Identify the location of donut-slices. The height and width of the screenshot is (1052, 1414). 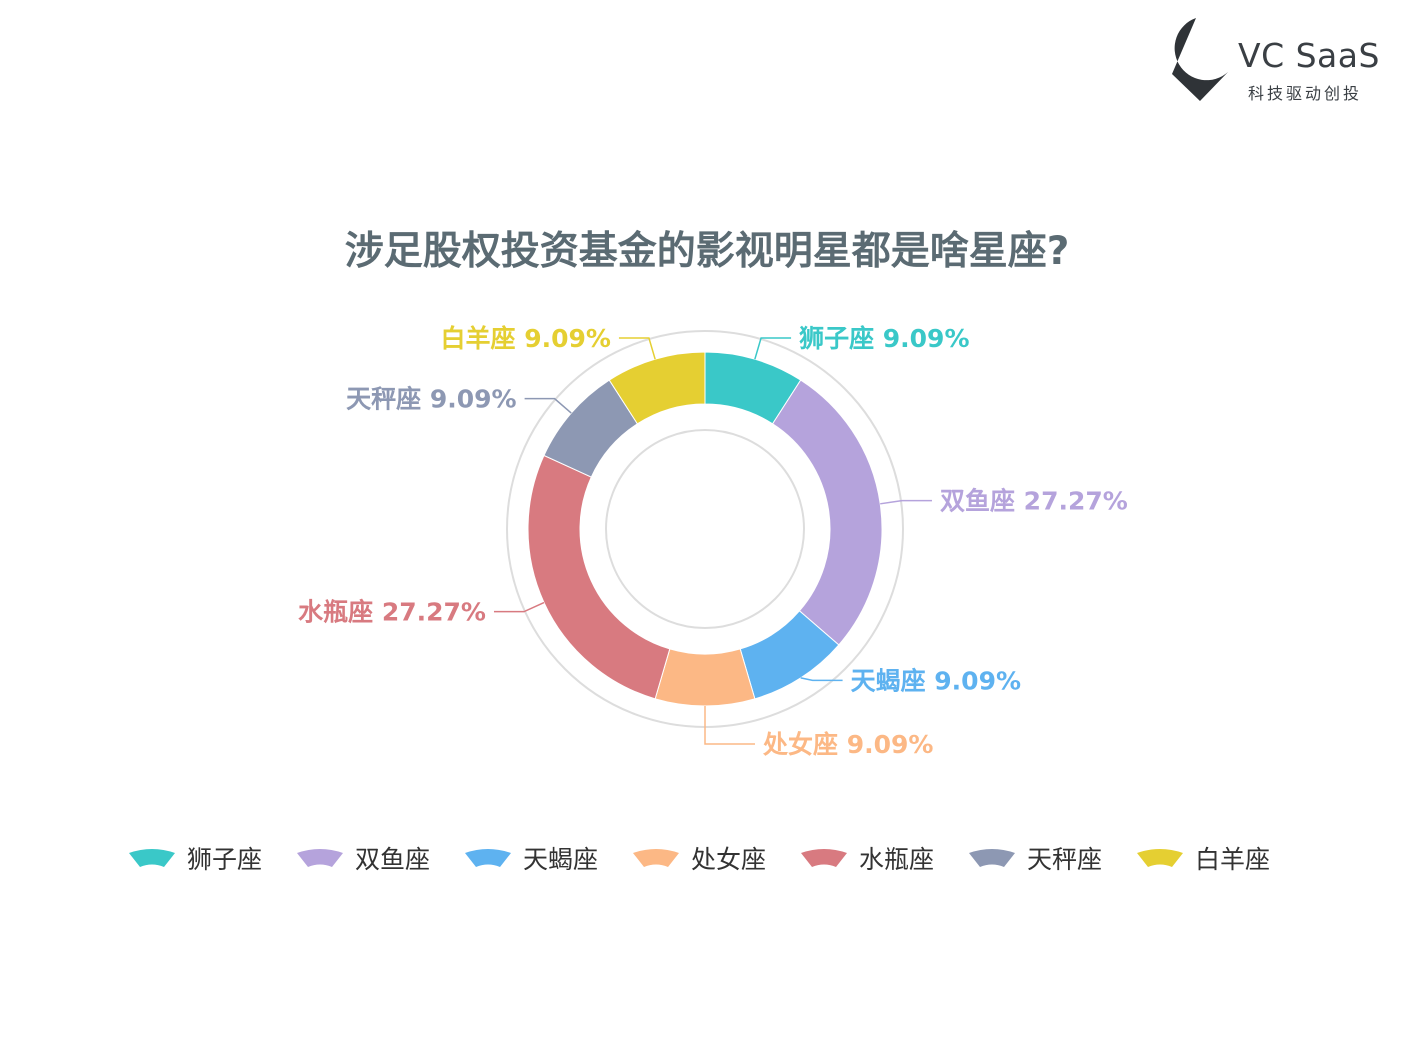
(705, 529).